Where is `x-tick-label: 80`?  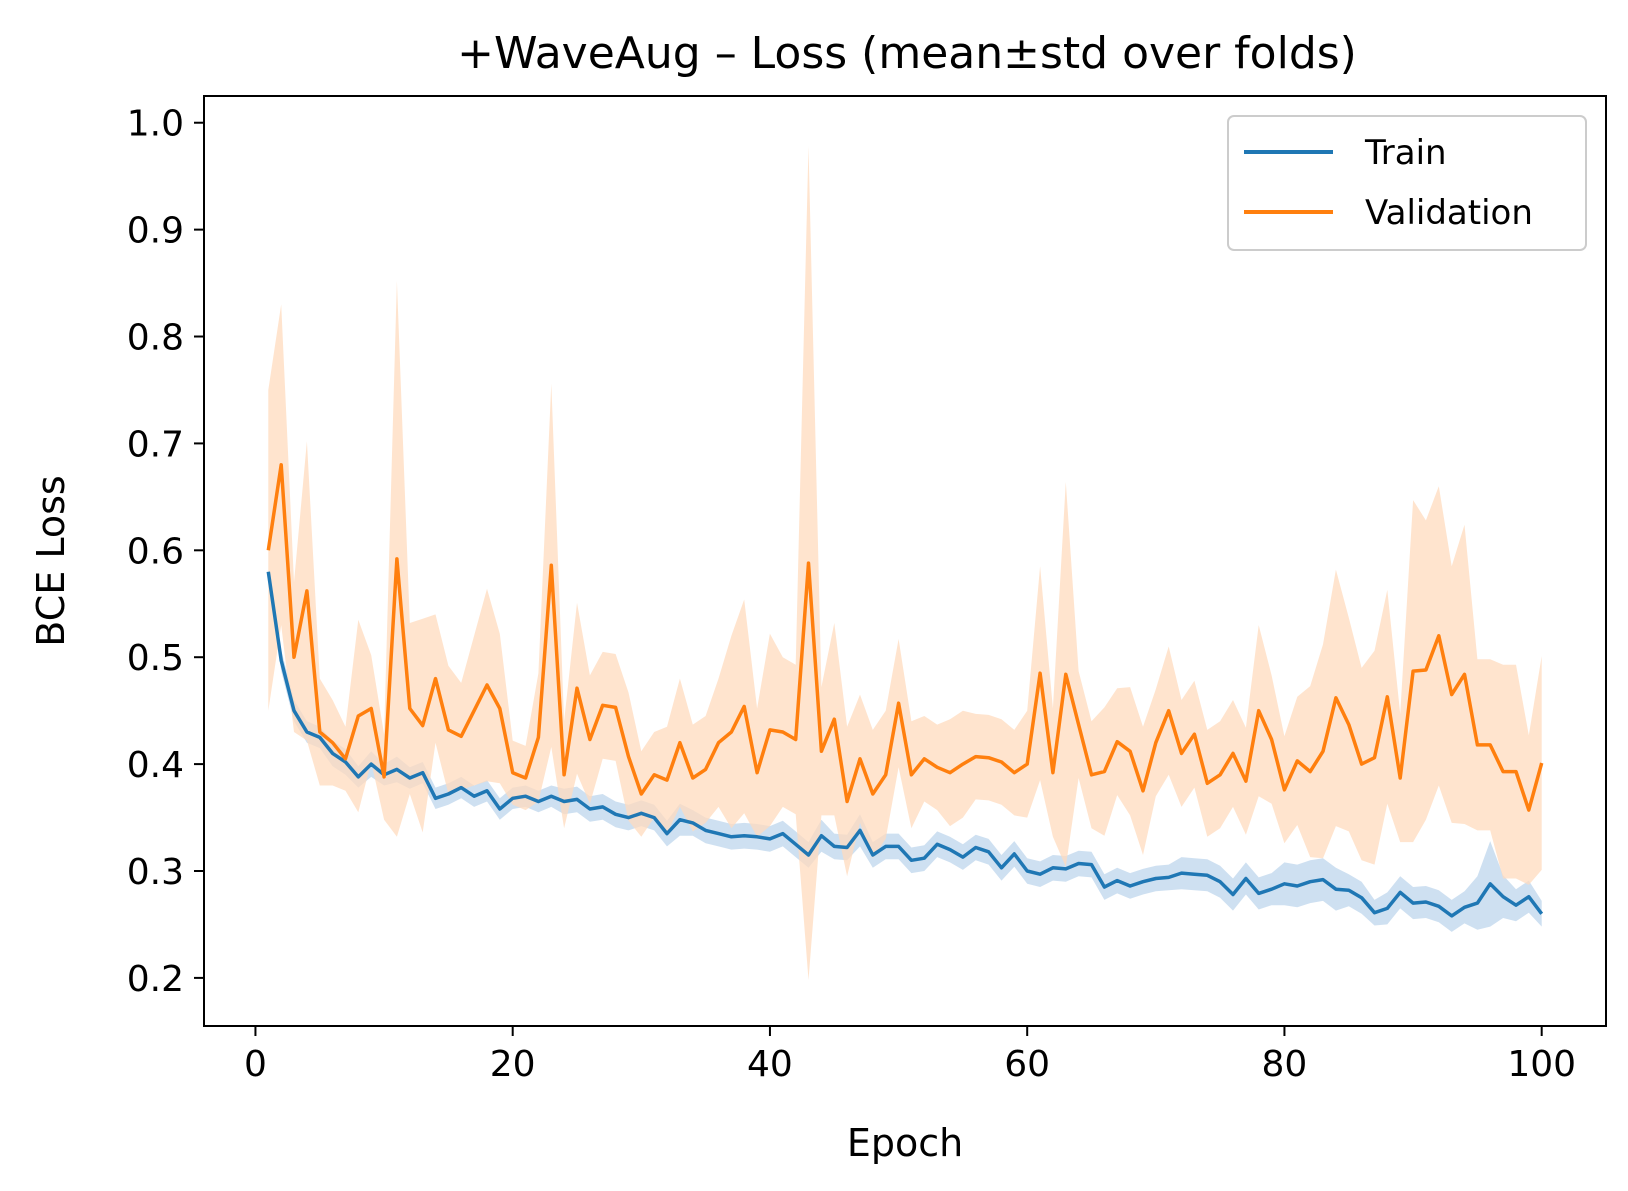 x-tick-label: 80 is located at coordinates (1285, 1064).